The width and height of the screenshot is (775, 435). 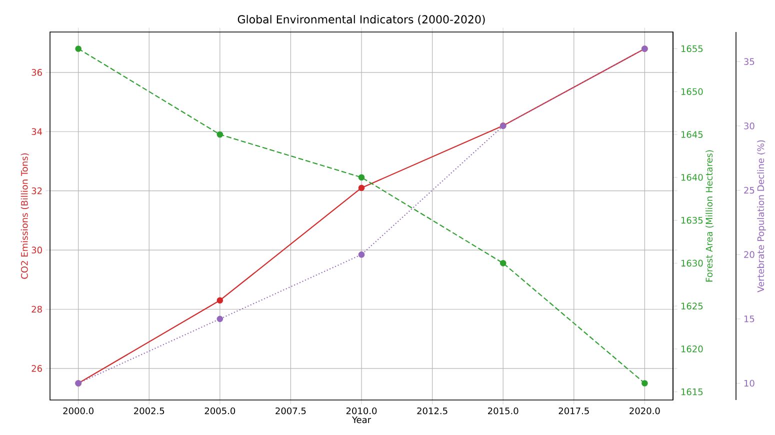 I want to click on x-tick-label: 2020.0, so click(x=645, y=410).